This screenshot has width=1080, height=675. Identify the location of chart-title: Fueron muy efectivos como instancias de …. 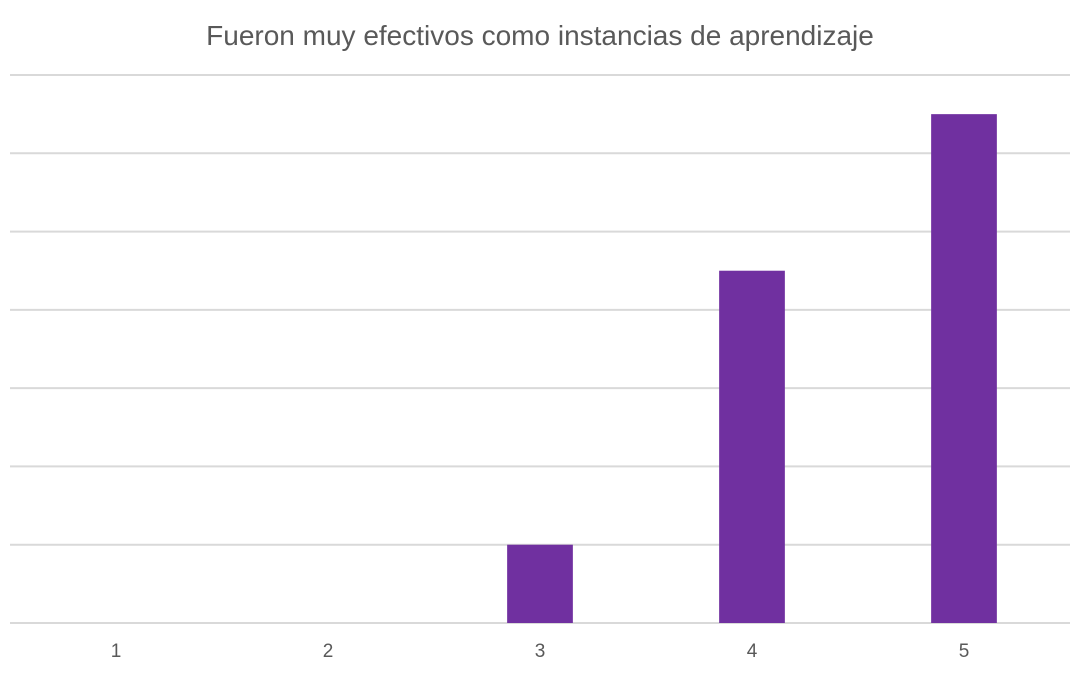
(540, 35).